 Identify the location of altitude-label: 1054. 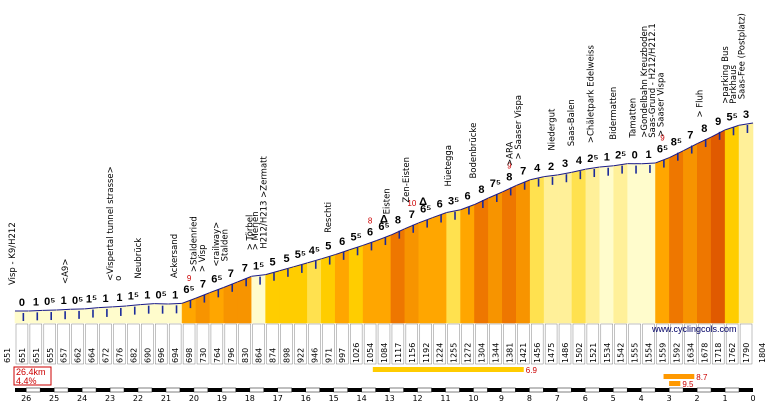
(370, 353).